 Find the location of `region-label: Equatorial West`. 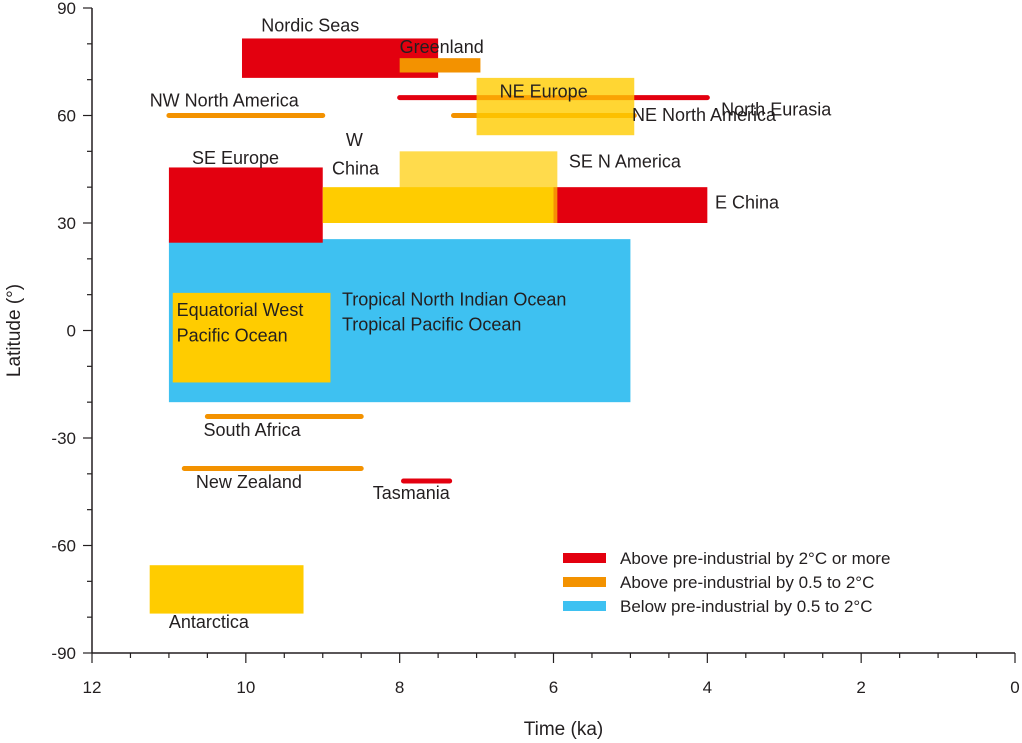

region-label: Equatorial West is located at coordinates (240, 310).